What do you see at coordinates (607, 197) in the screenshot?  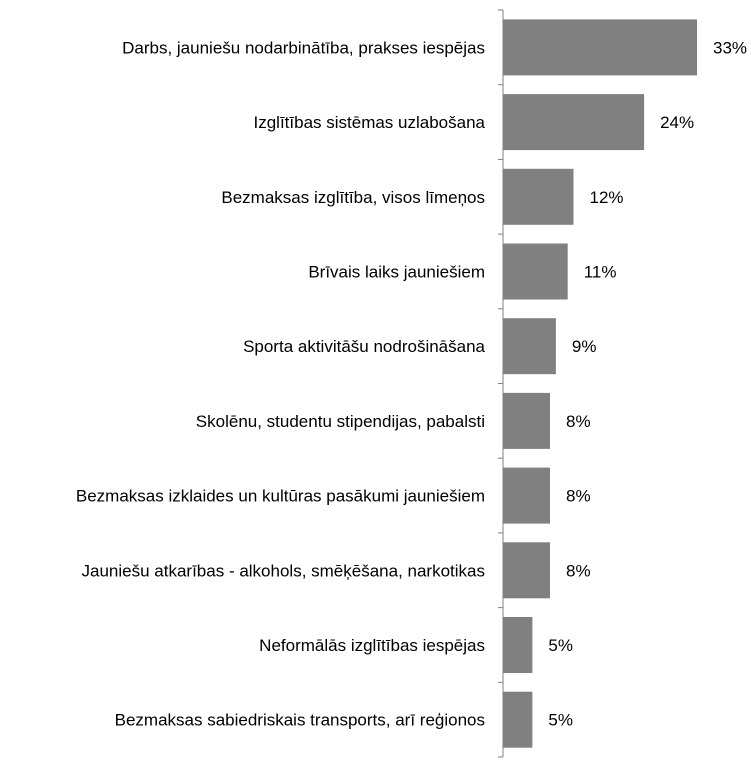 I see `value-label: 12%` at bounding box center [607, 197].